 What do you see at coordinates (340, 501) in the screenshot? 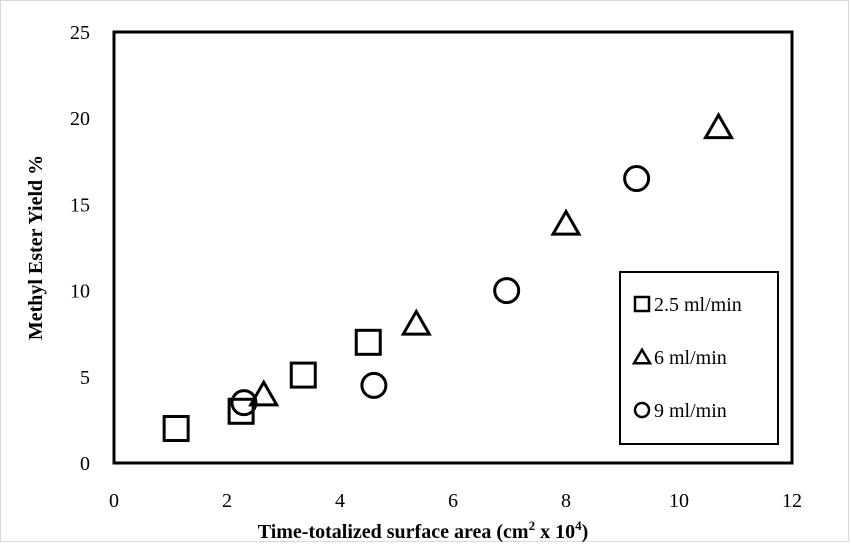
I see `x-tick-label: 4` at bounding box center [340, 501].